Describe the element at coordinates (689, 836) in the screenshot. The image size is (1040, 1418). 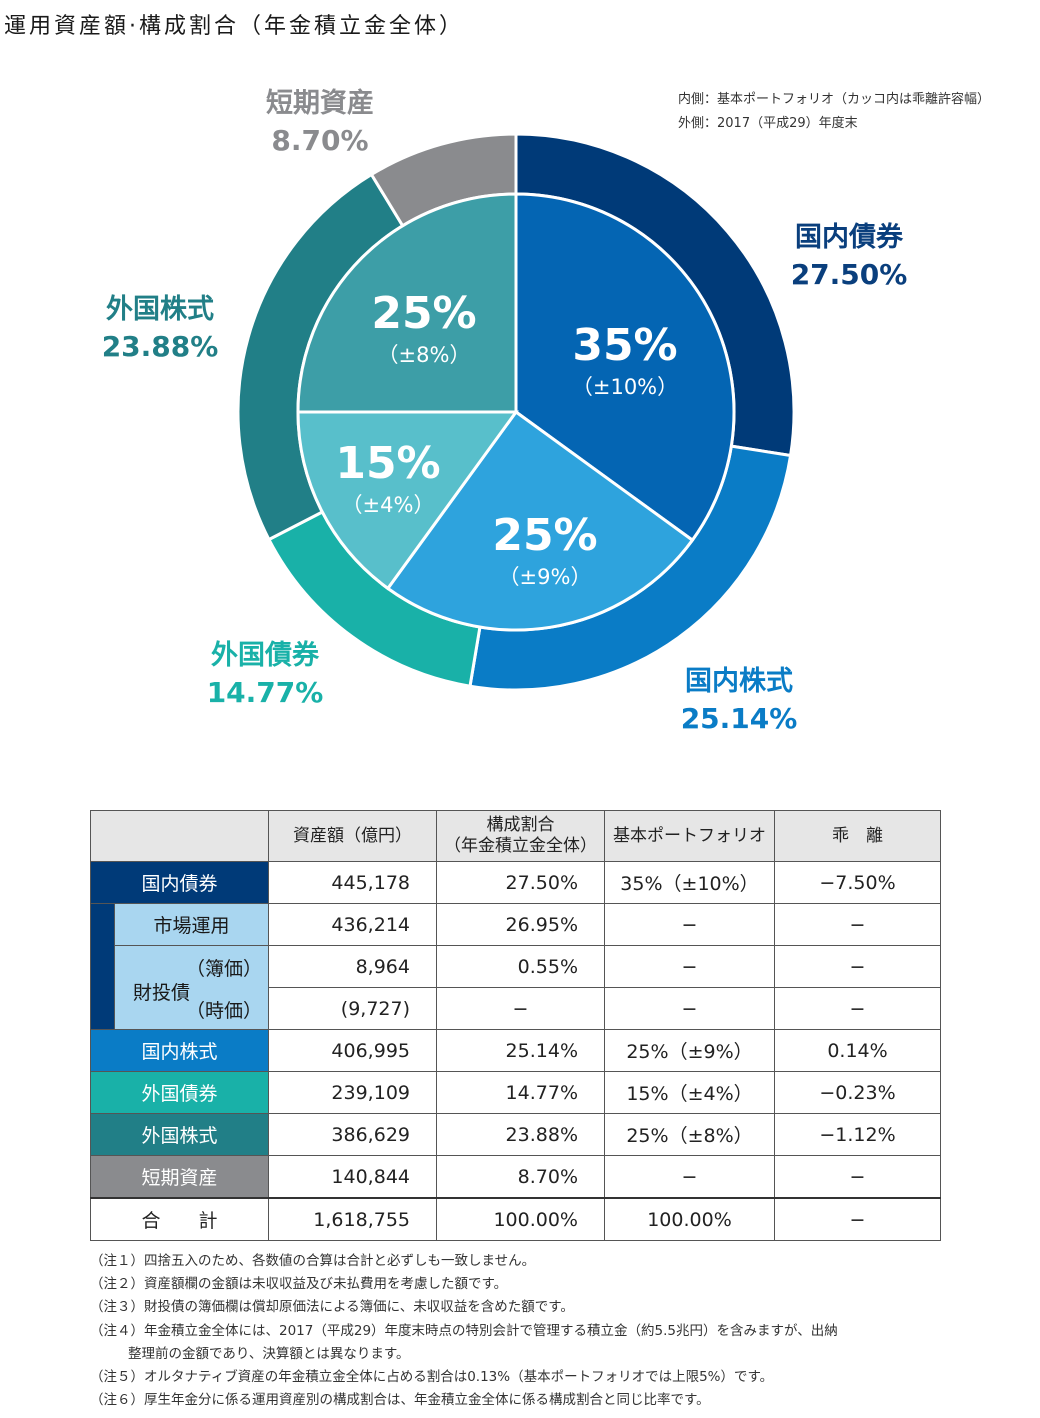
I see `header-portfolio: 基本ポートフォリオ` at that location.